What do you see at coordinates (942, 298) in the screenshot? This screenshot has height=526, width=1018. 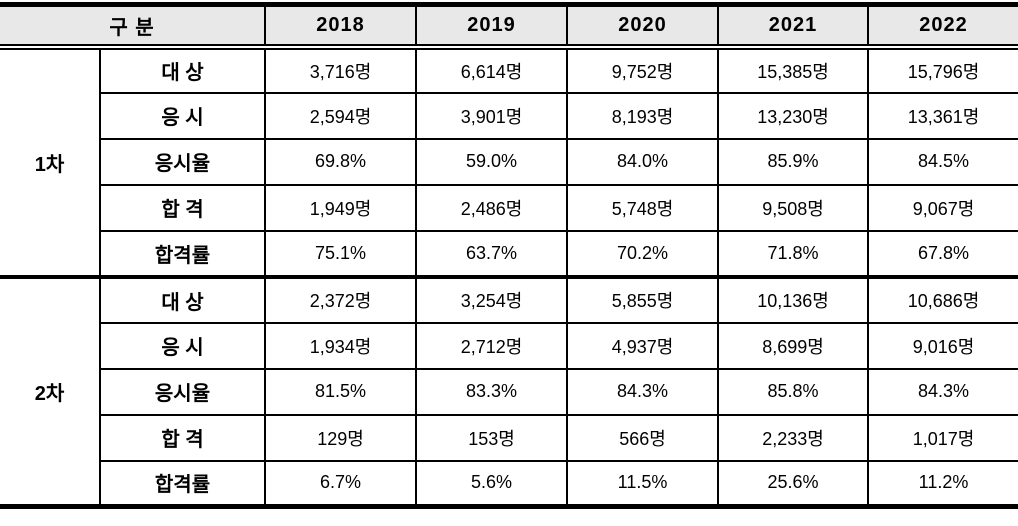 I see `value-cell: 10,686명` at bounding box center [942, 298].